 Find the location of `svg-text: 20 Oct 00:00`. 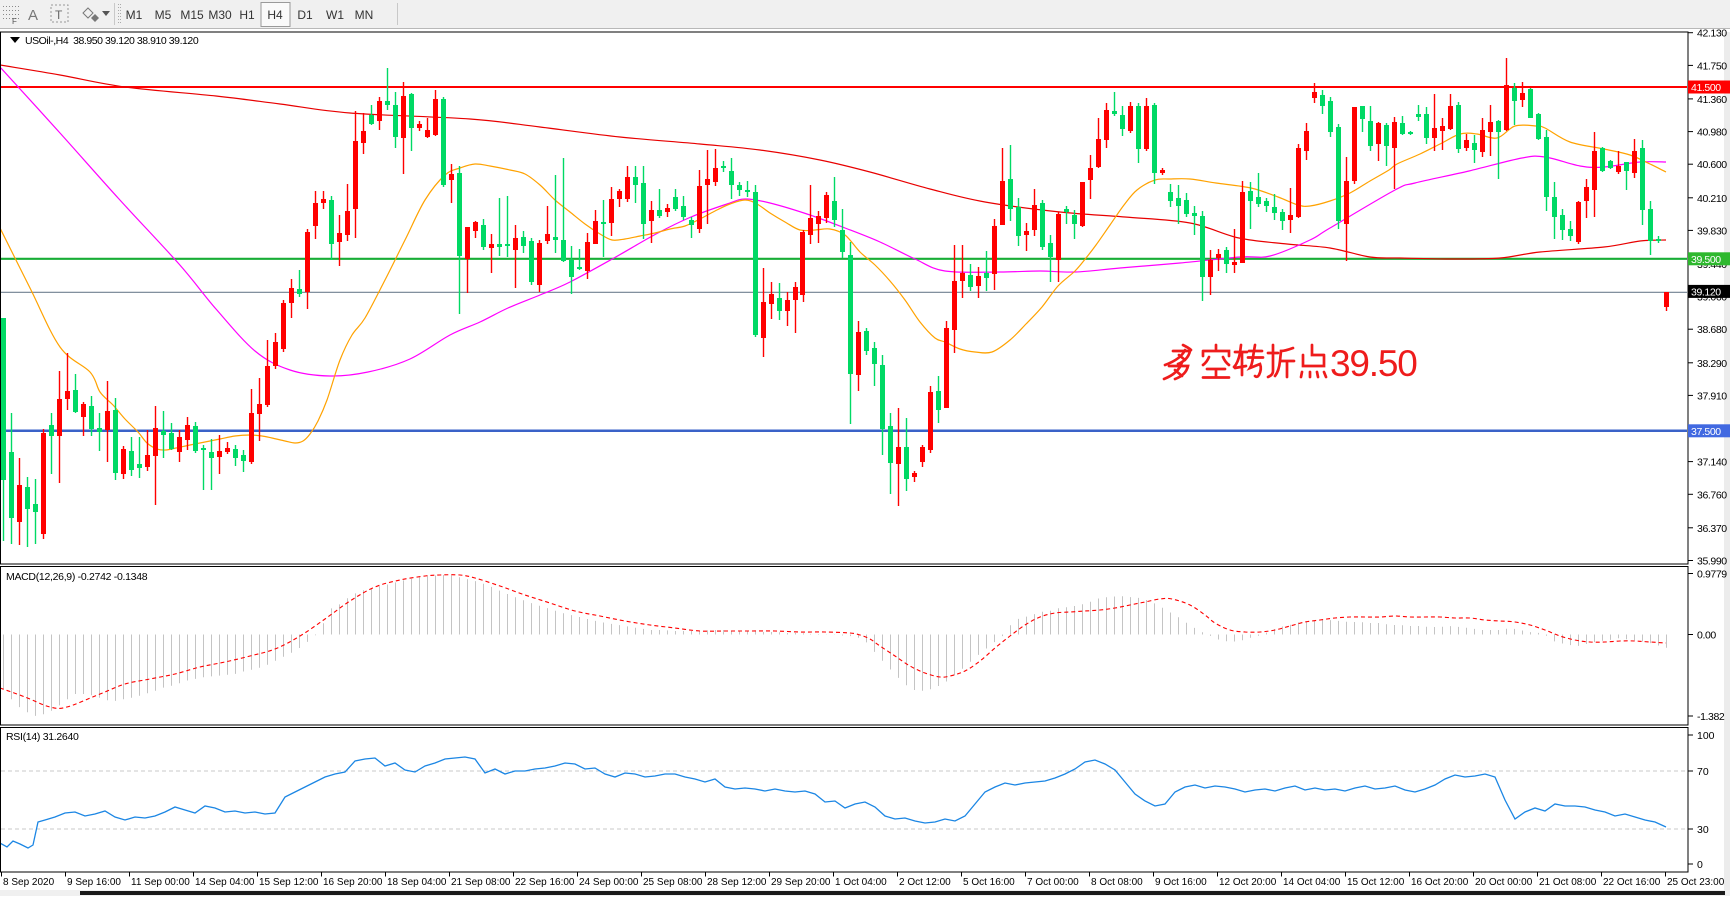

svg-text: 20 Oct 00:00 is located at coordinates (1504, 882).